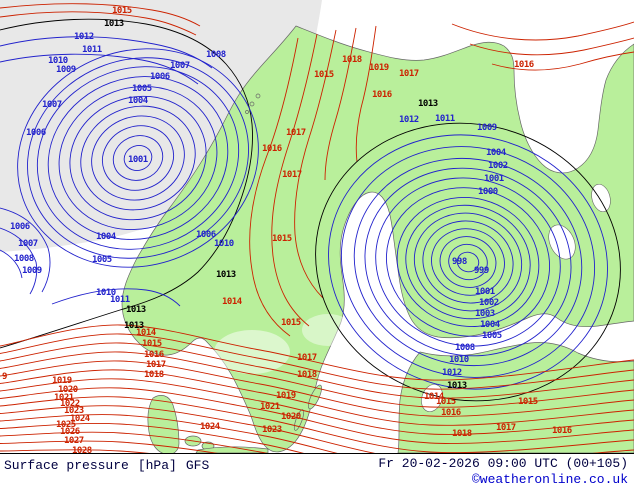 The image size is (634, 490). I want to click on pressure-value-label: 1018, so click(462, 434).